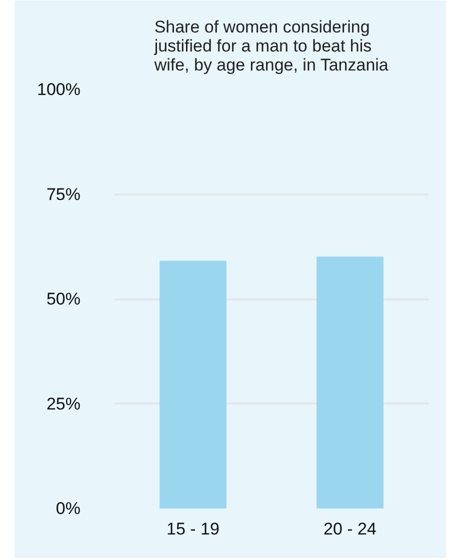  Describe the element at coordinates (68, 508) in the screenshot. I see `y-tick-label: 0%` at that location.